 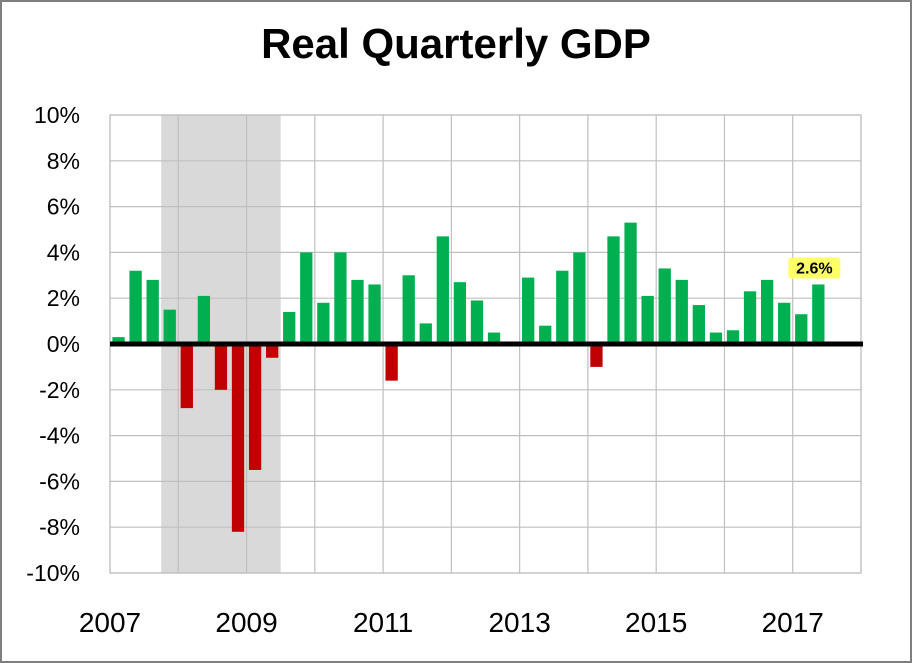 What do you see at coordinates (391, 362) in the screenshot?
I see `bar-2011-q1` at bounding box center [391, 362].